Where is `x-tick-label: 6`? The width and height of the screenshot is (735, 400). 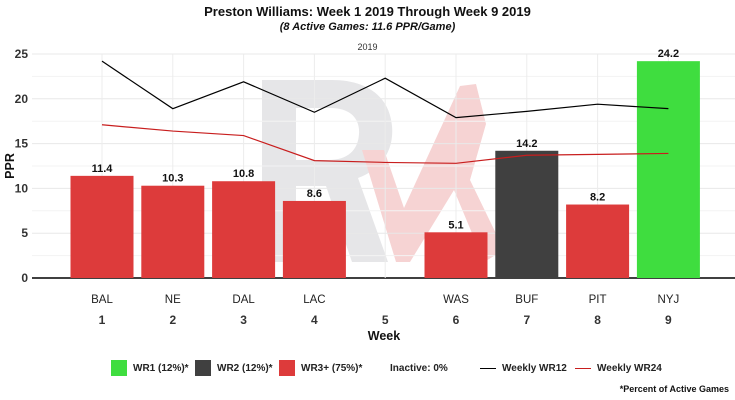
x-tick-label: 6 is located at coordinates (456, 320).